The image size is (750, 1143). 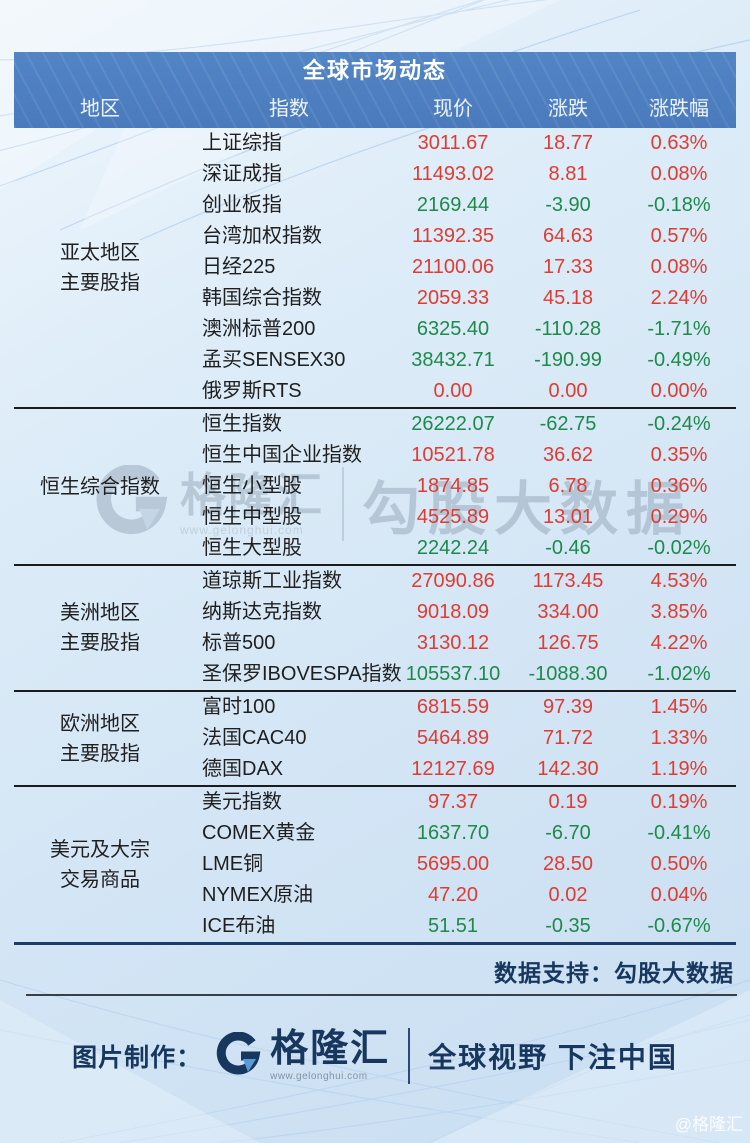 What do you see at coordinates (679, 455) in the screenshot?
I see `pct-cell: 0.35%` at bounding box center [679, 455].